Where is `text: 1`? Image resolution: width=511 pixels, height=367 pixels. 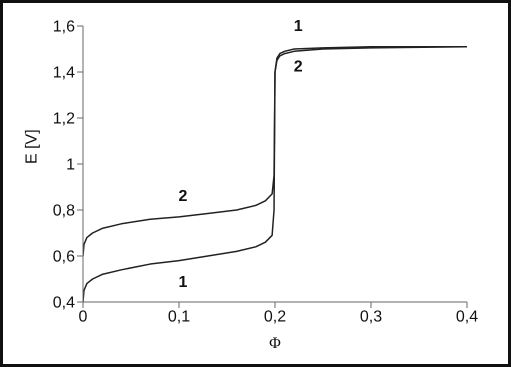
text: 1 is located at coordinates (298, 27).